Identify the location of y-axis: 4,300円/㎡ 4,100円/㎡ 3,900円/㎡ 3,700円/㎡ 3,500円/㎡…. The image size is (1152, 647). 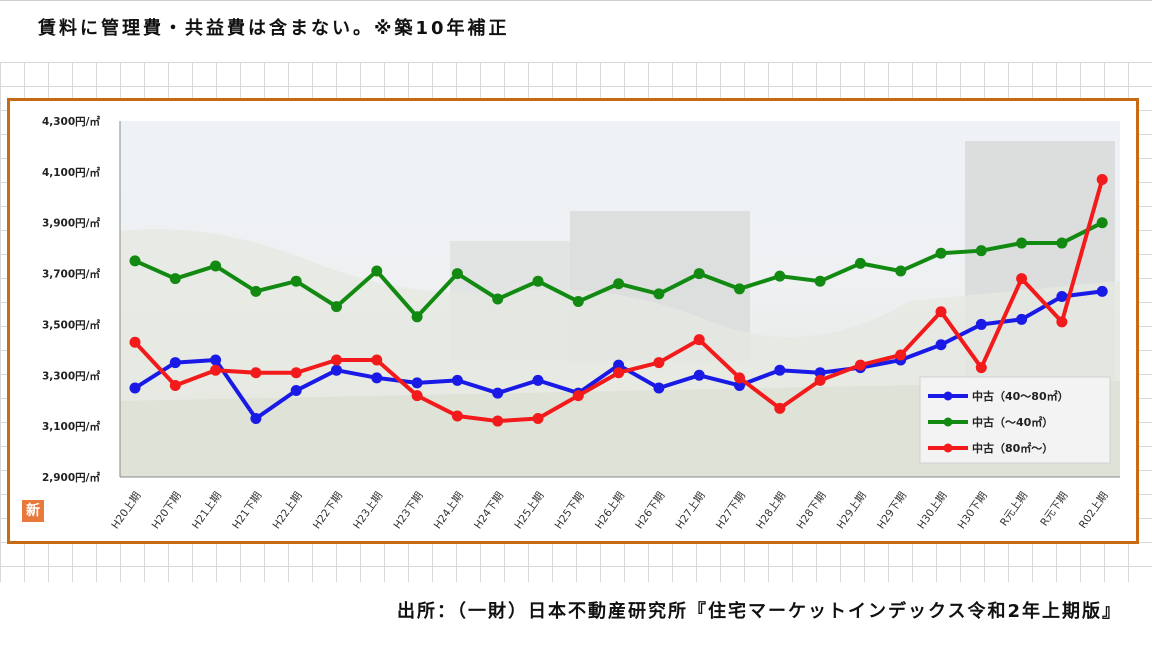
(81, 299).